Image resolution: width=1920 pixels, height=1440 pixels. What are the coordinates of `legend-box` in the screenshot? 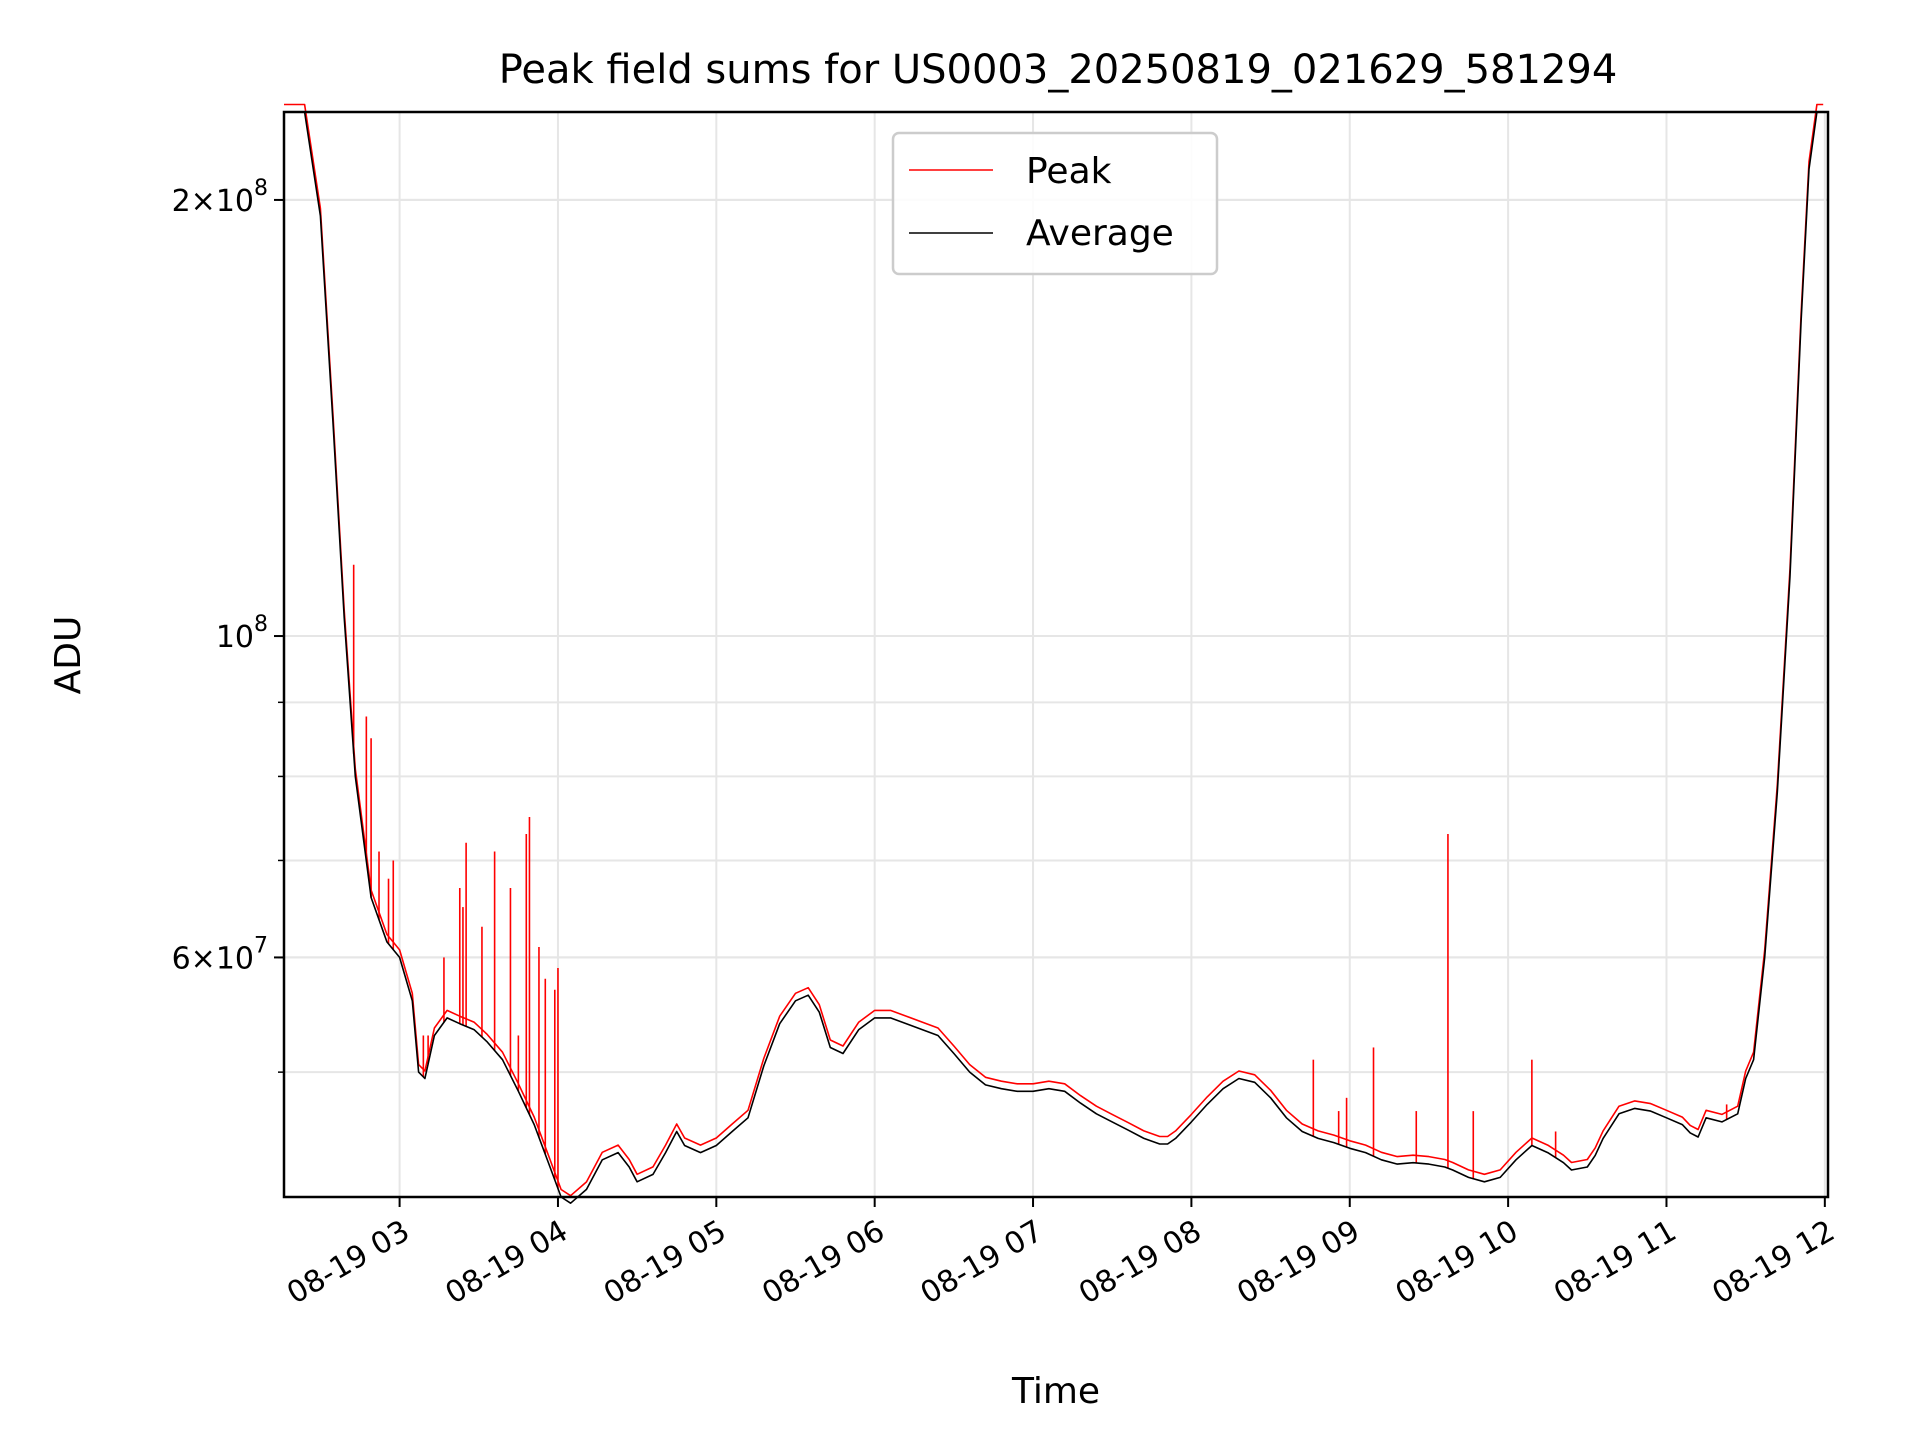 It's located at (1055, 203).